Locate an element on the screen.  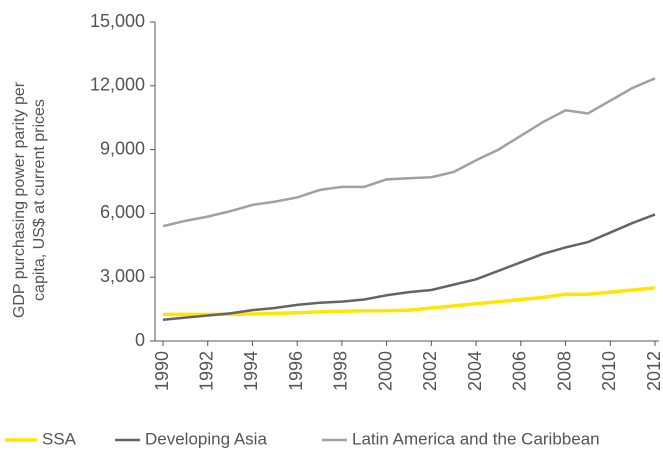
x-tick-label: 2004 is located at coordinates (475, 371).